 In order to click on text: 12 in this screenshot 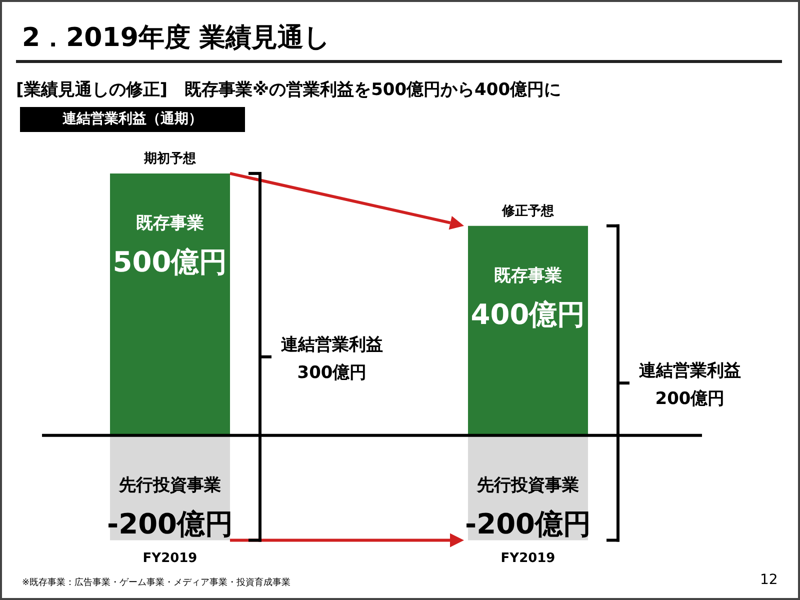, I will do `click(769, 580)`.